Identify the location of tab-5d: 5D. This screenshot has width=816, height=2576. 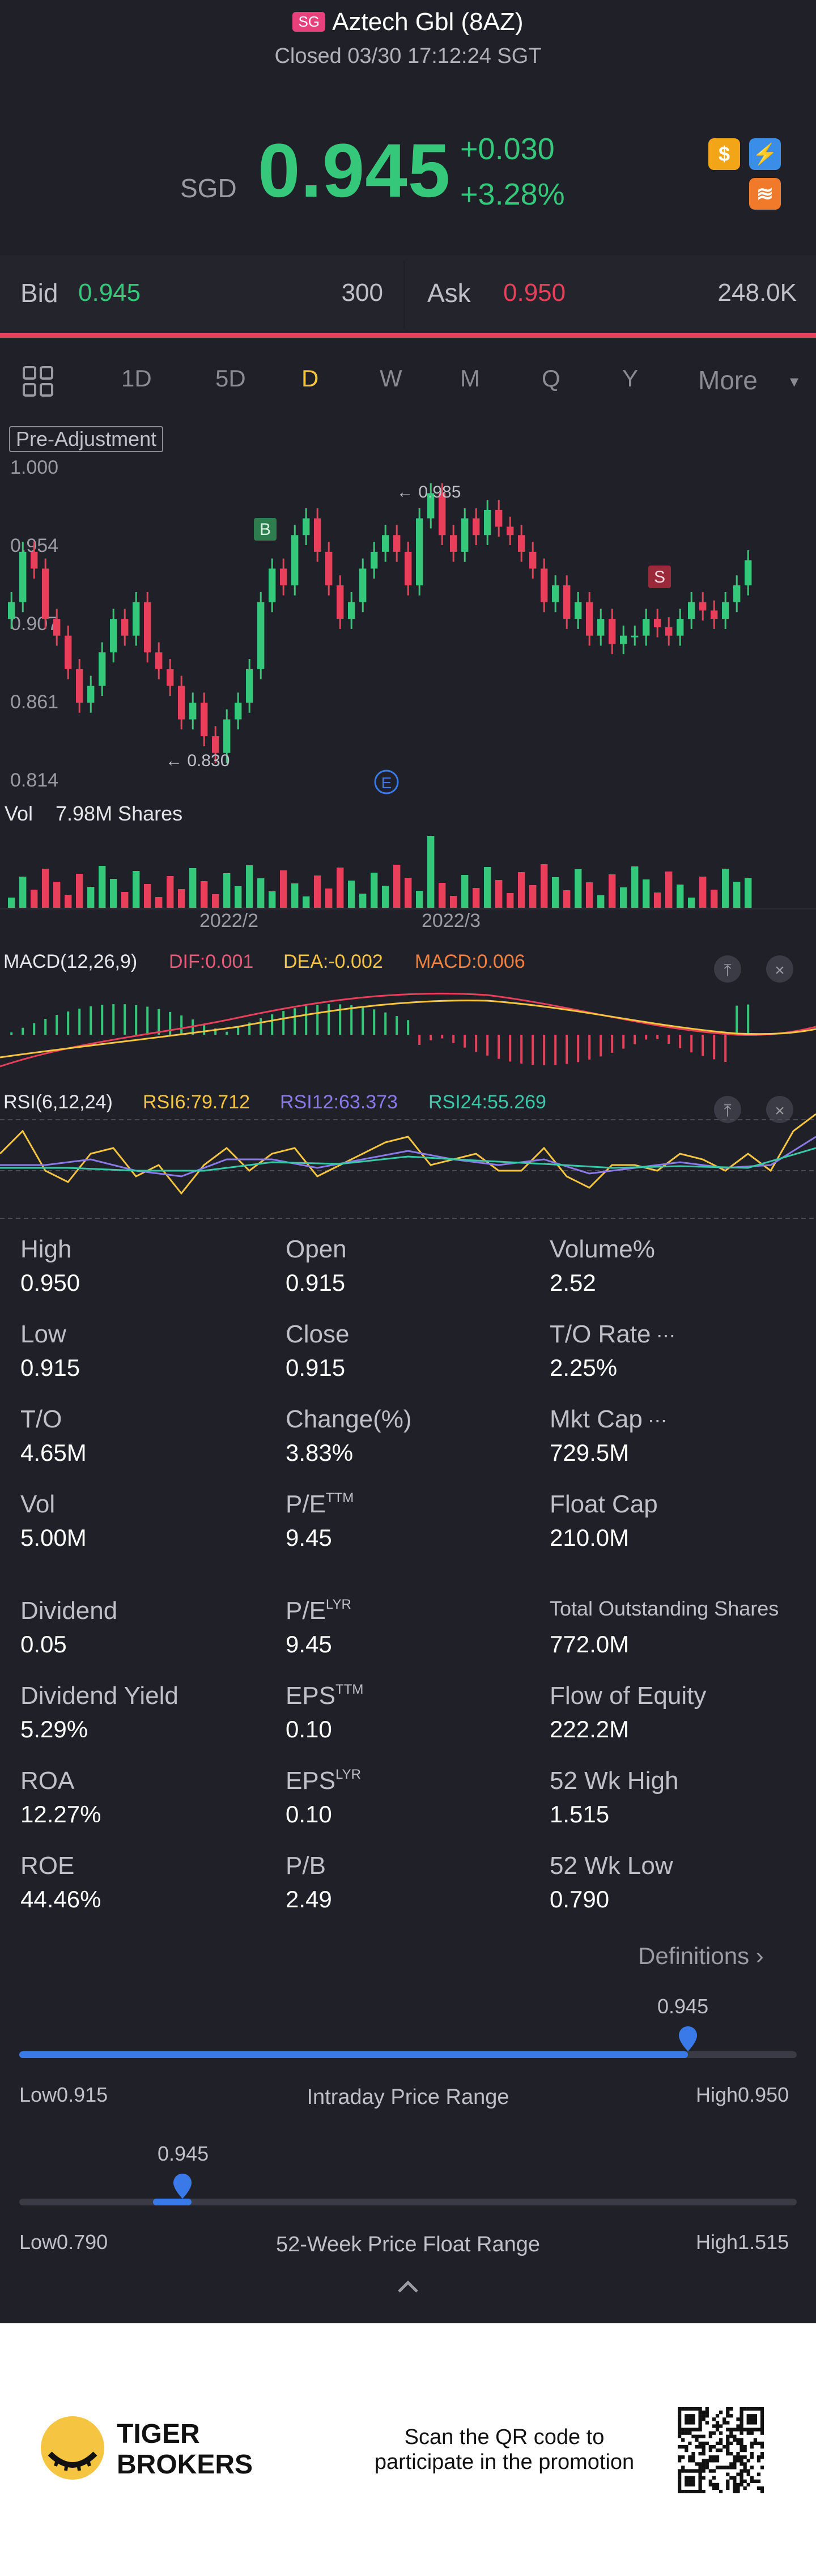
(230, 378).